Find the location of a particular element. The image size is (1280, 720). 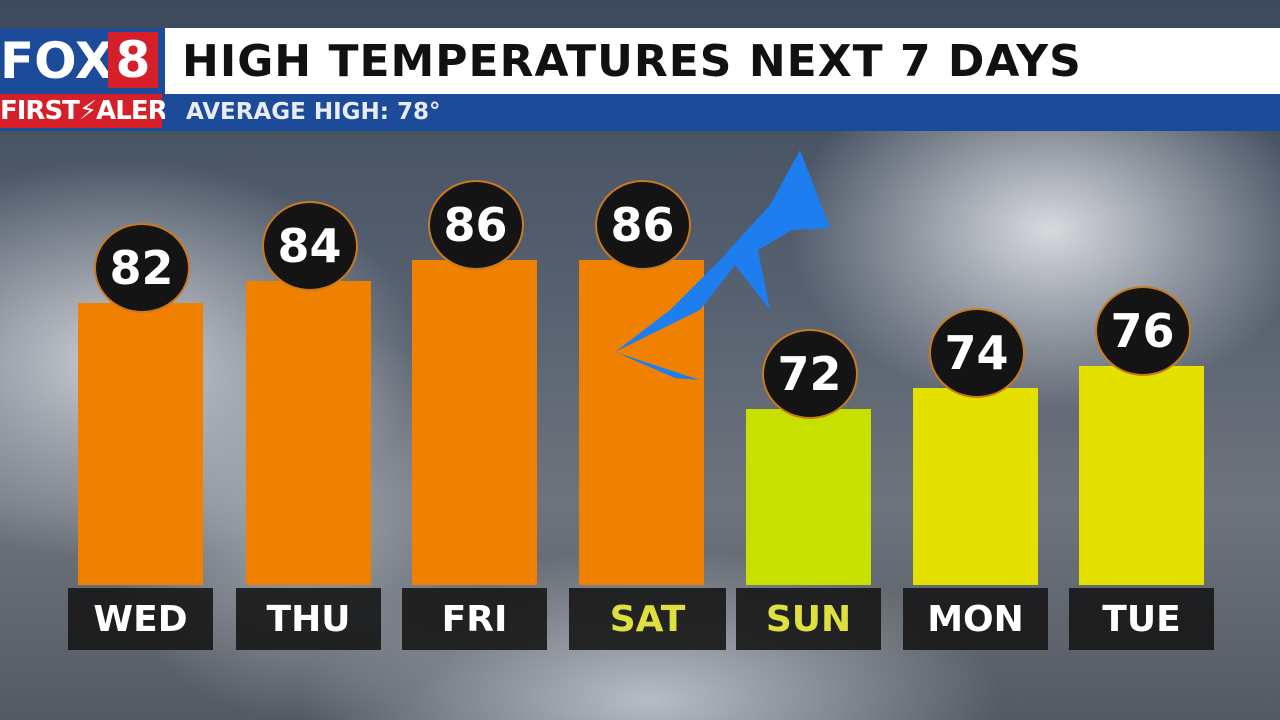

bar-mon is located at coordinates (975, 486).